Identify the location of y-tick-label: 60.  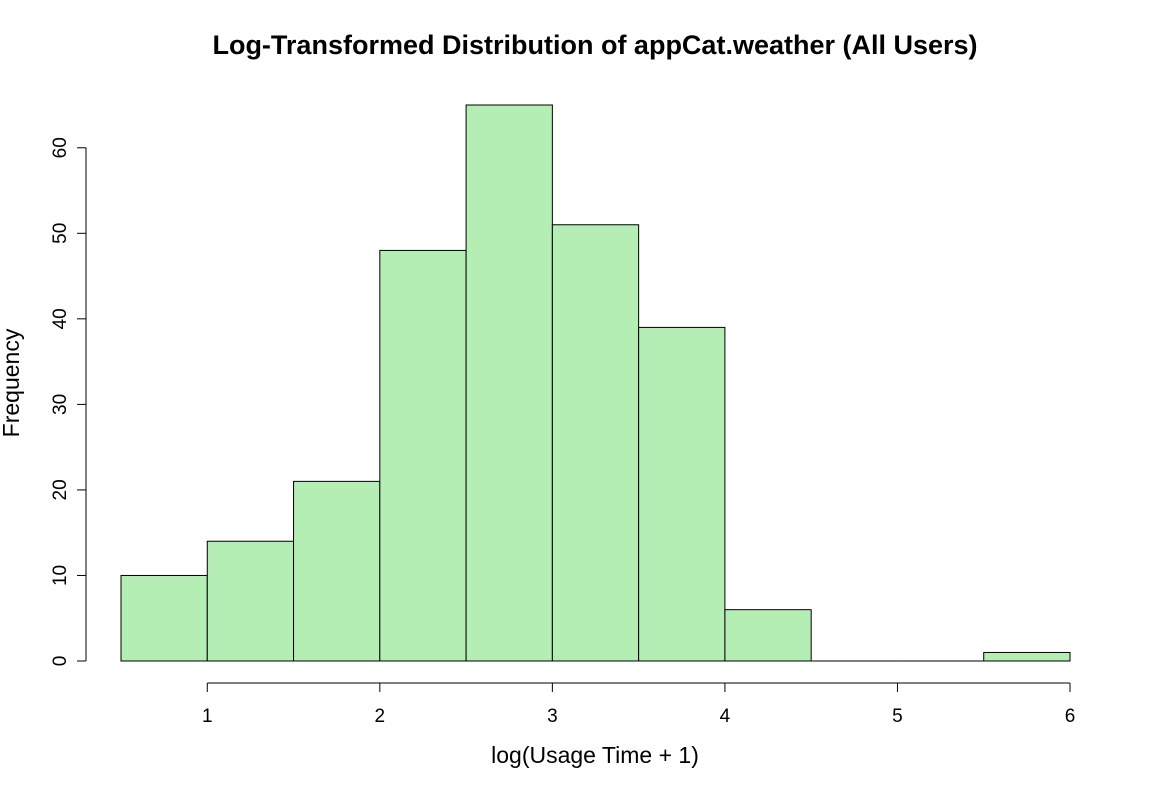
(60, 147).